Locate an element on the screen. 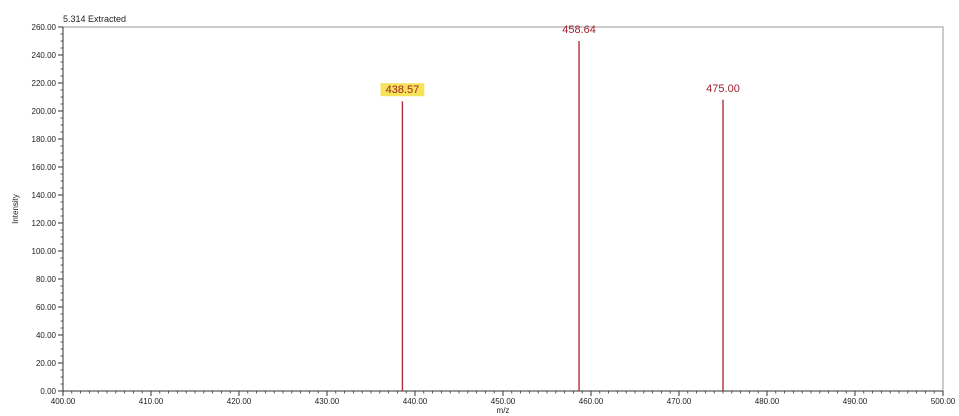 Image resolution: width=959 pixels, height=416 pixels. x-tick-label: 420.00 is located at coordinates (239, 401).